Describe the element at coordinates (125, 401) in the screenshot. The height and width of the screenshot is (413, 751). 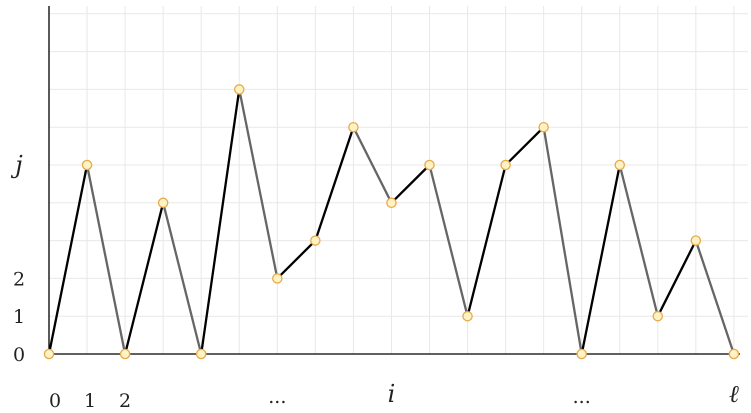
I see `x-tick-label: 2` at that location.